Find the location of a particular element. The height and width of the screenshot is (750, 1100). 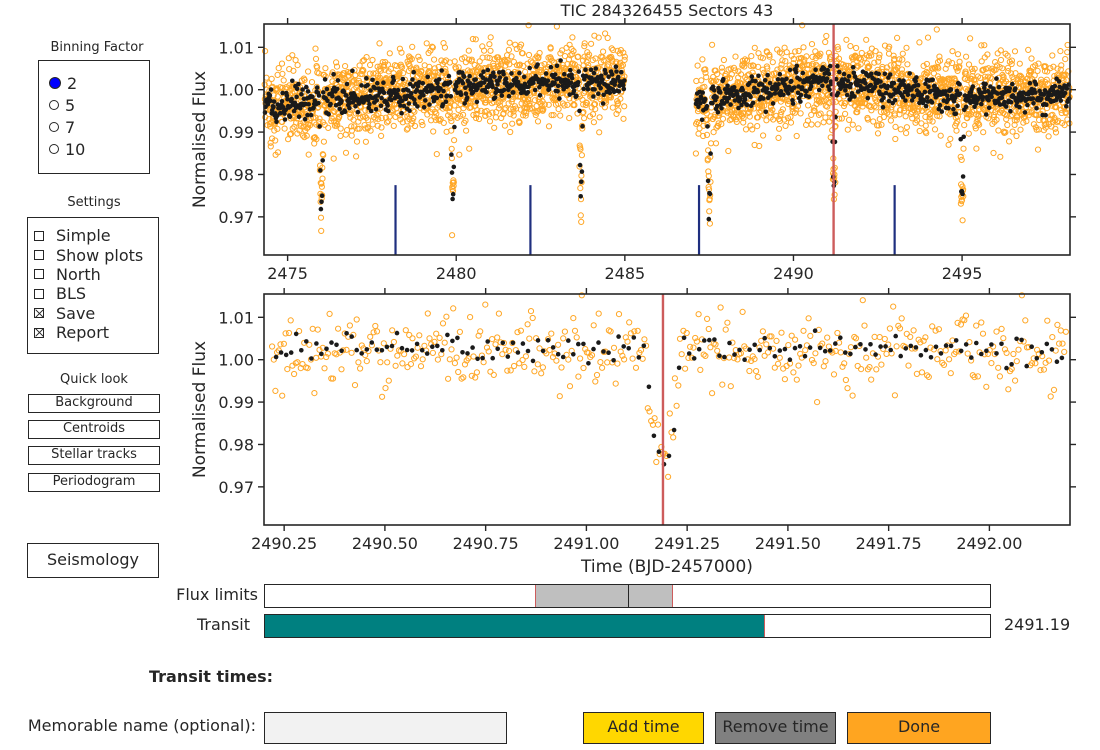

binning-option-label: 10 is located at coordinates (75, 149).